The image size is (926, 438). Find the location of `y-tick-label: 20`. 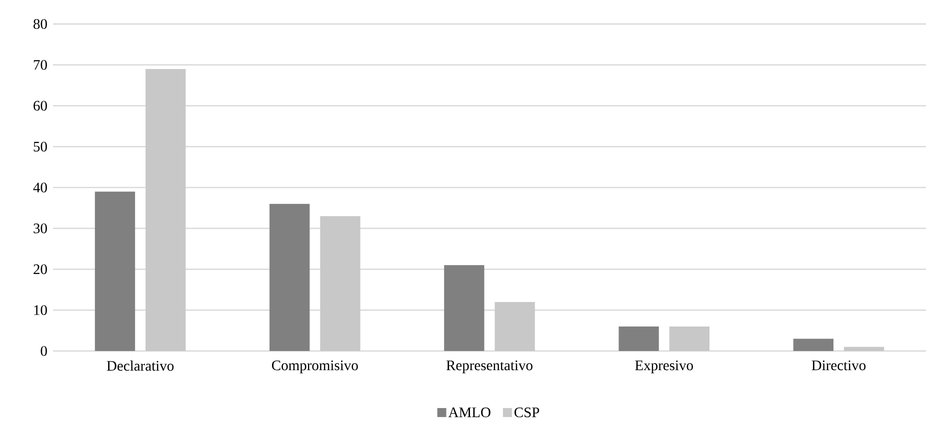

y-tick-label: 20 is located at coordinates (40, 269).